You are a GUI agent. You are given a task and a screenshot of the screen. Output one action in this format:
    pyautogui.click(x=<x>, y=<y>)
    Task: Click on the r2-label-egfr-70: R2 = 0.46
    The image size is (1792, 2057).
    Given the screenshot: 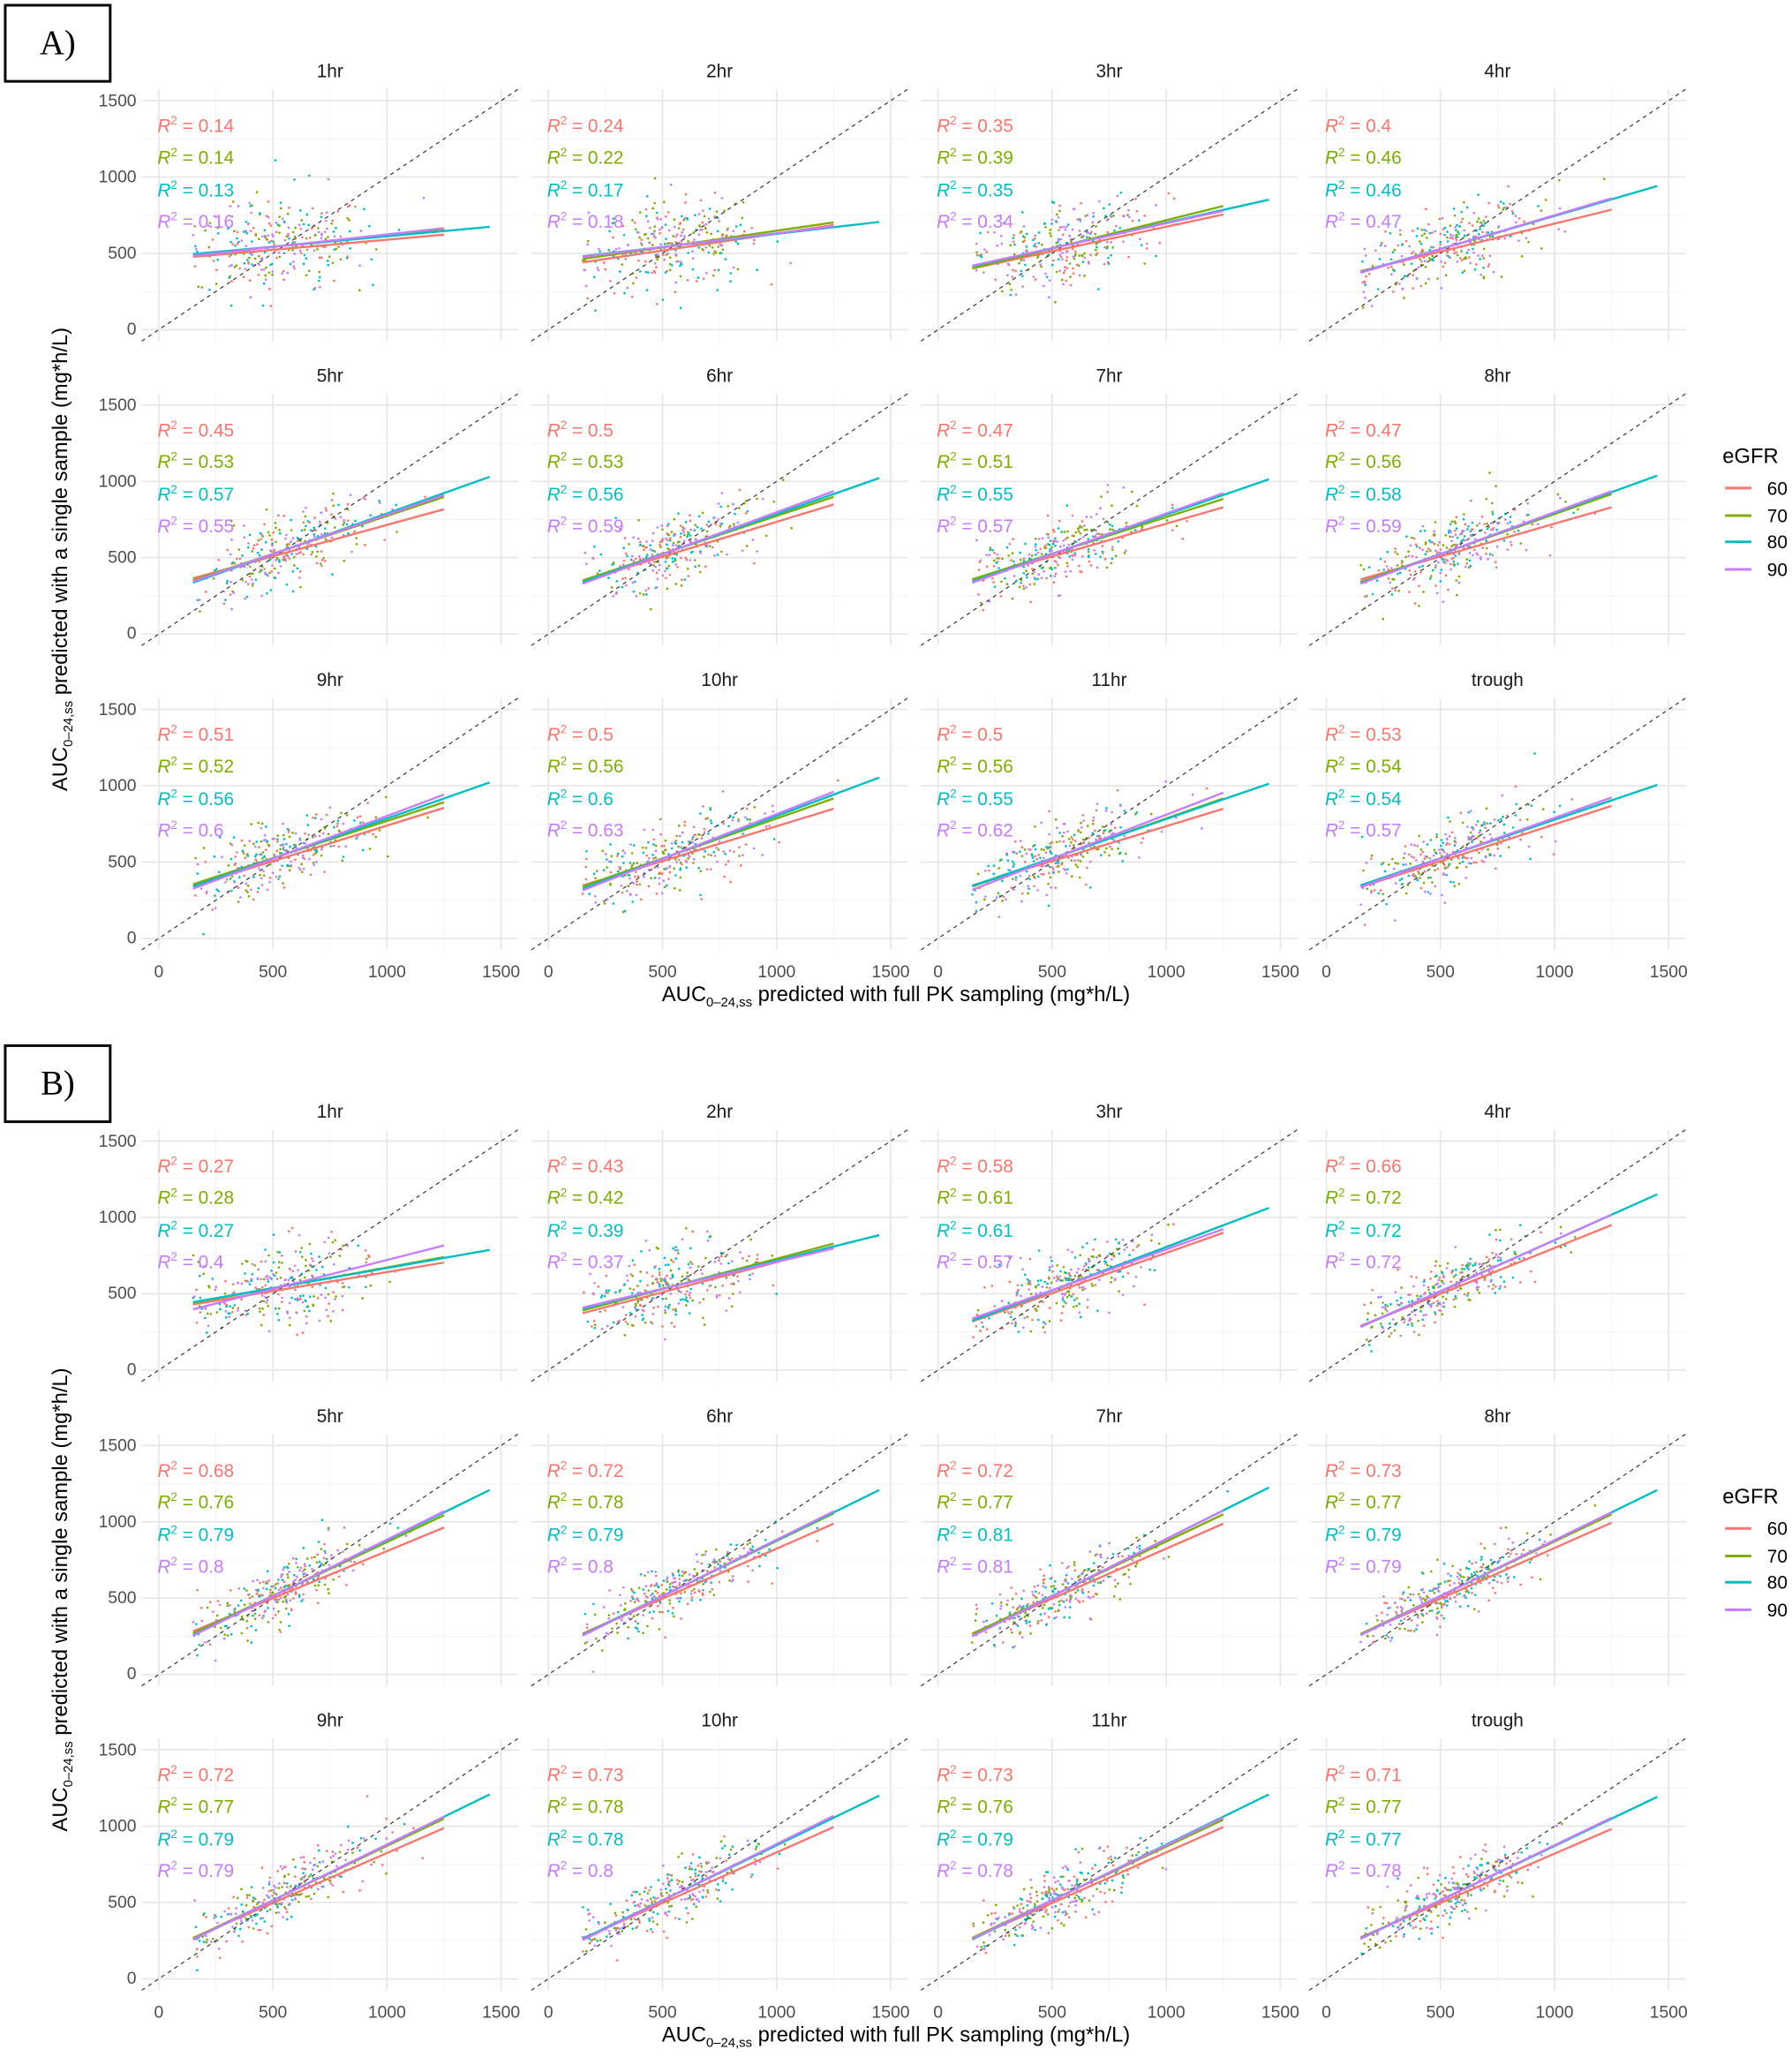 What is the action you would take?
    pyautogui.click(x=1363, y=158)
    